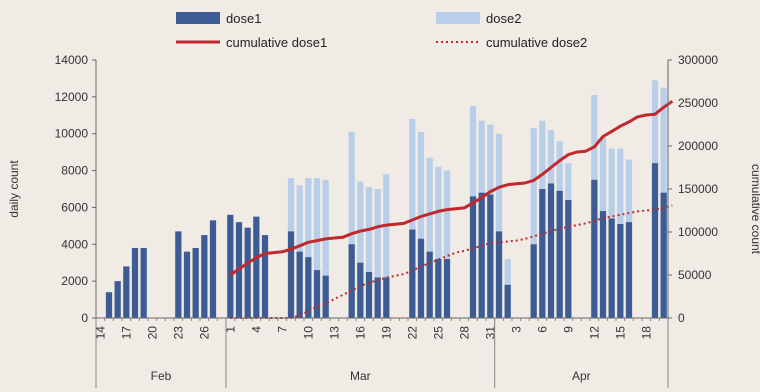 The image size is (760, 392). What do you see at coordinates (695, 275) in the screenshot?
I see `y2-tick-label: 50000` at bounding box center [695, 275].